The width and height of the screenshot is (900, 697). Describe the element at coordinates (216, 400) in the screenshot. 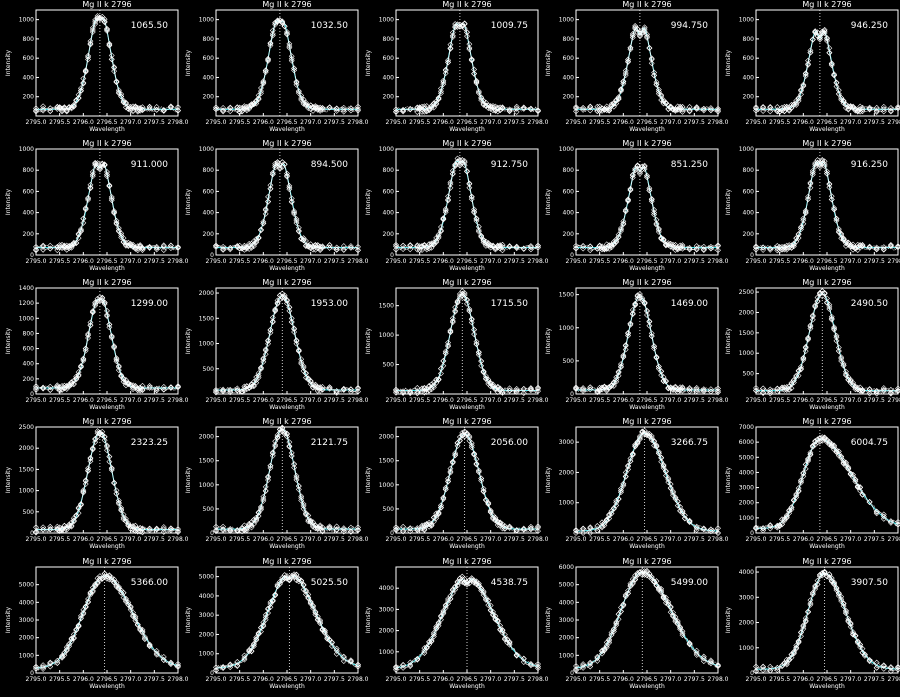

I see `x-tick-label: 2795.0` at that location.